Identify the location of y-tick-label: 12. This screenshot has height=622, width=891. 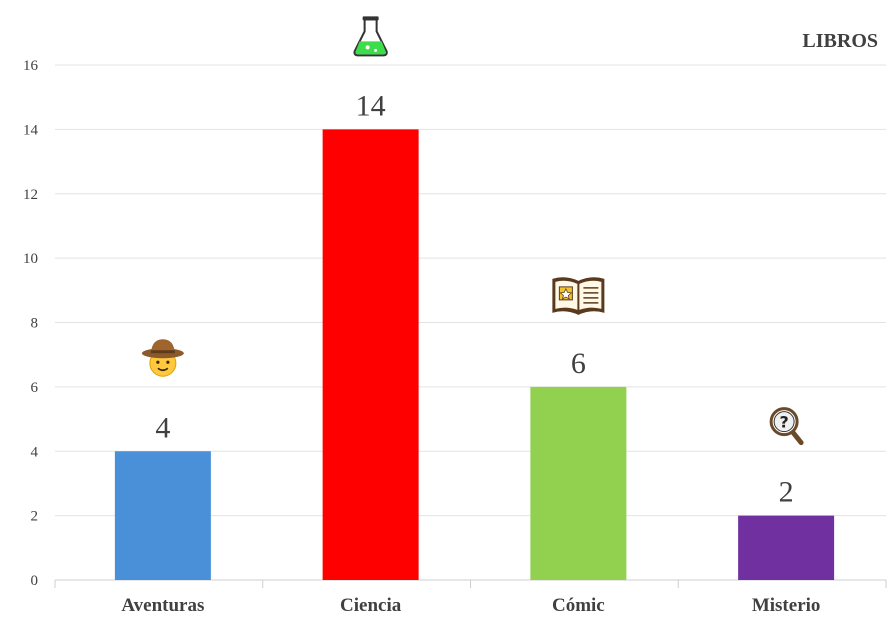
(30, 195).